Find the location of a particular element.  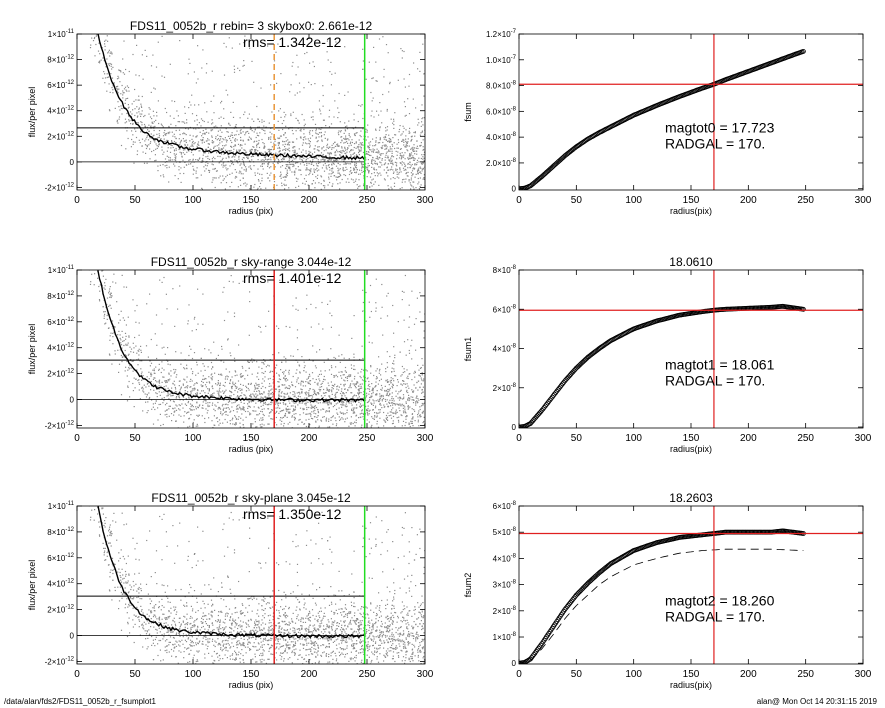

y-tick-label: 1.0×10⁻⁷ is located at coordinates (501, 60).